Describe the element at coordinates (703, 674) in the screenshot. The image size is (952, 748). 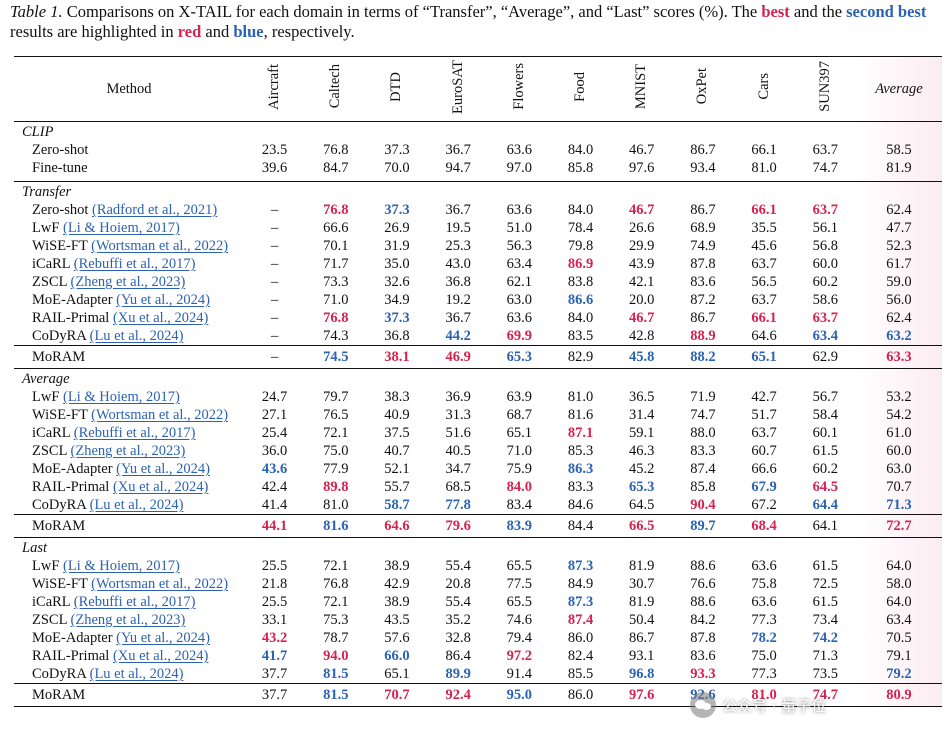
I see `score-cell: 93.3` at that location.